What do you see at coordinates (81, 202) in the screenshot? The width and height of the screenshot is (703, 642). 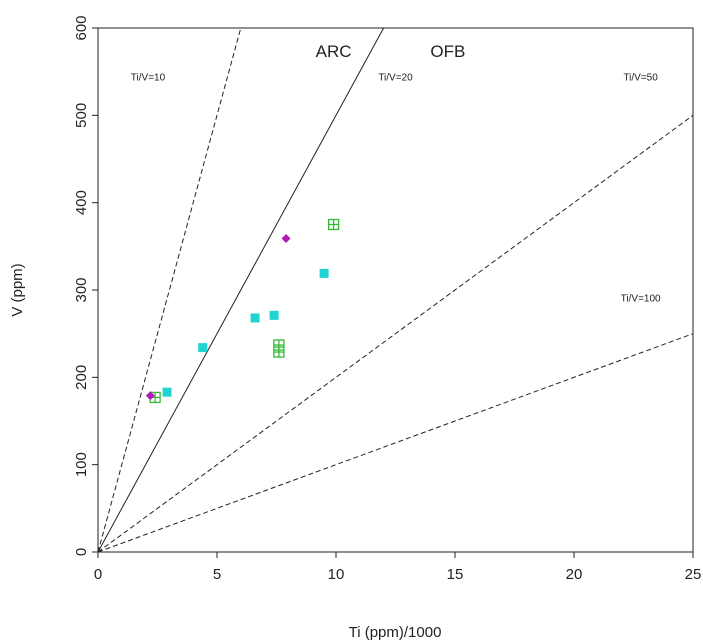 I see `y-tick-label: 400` at bounding box center [81, 202].